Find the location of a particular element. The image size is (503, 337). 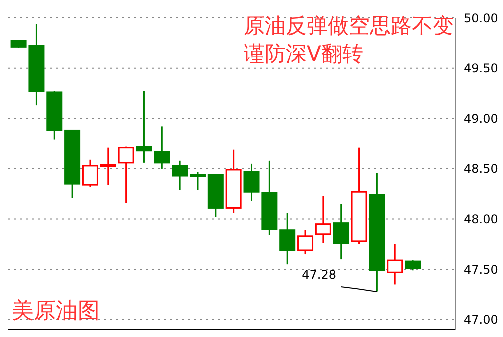

y-tick-label: 48.00 is located at coordinates (481, 219).